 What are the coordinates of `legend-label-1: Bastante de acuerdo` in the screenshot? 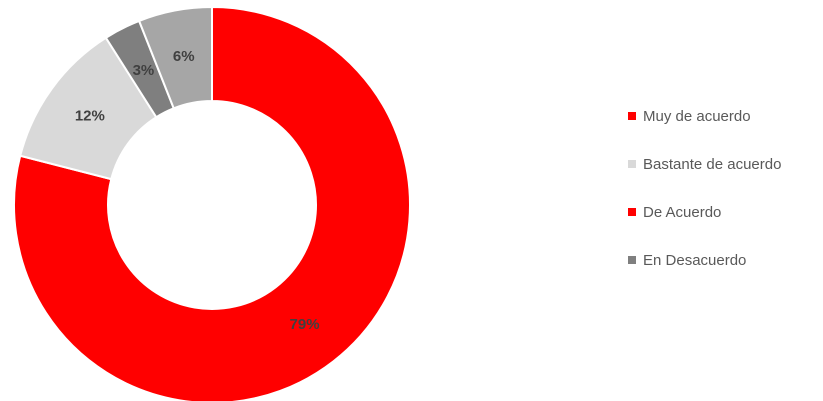 It's located at (712, 164).